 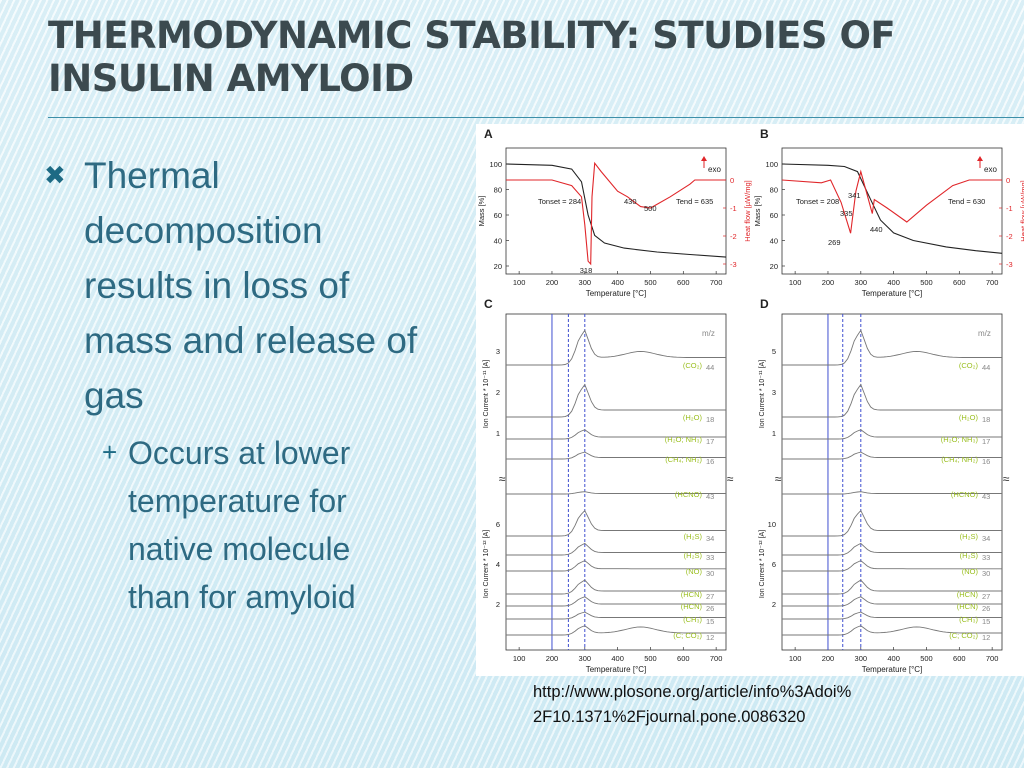 I want to click on plus-icon: +, so click(x=110, y=452).